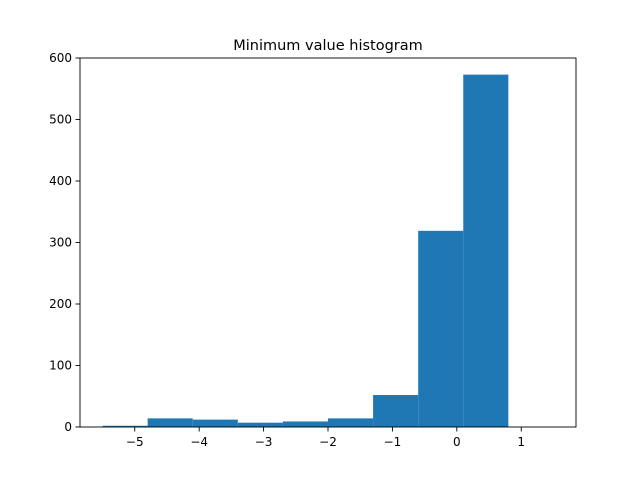 Image resolution: width=640 pixels, height=480 pixels. Describe the element at coordinates (60, 181) in the screenshot. I see `y-tick-label: 400` at that location.